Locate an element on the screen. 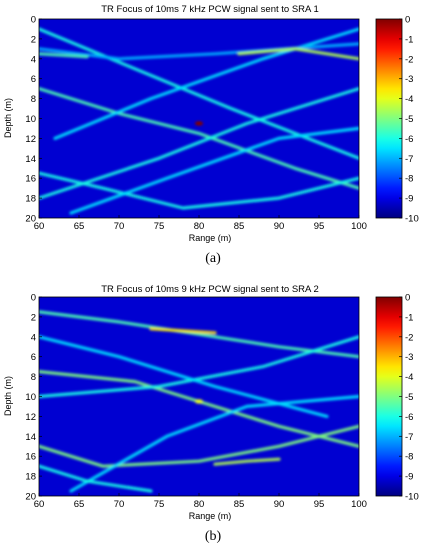 This screenshot has height=550, width=425. panel-caption: (a) is located at coordinates (213, 258).